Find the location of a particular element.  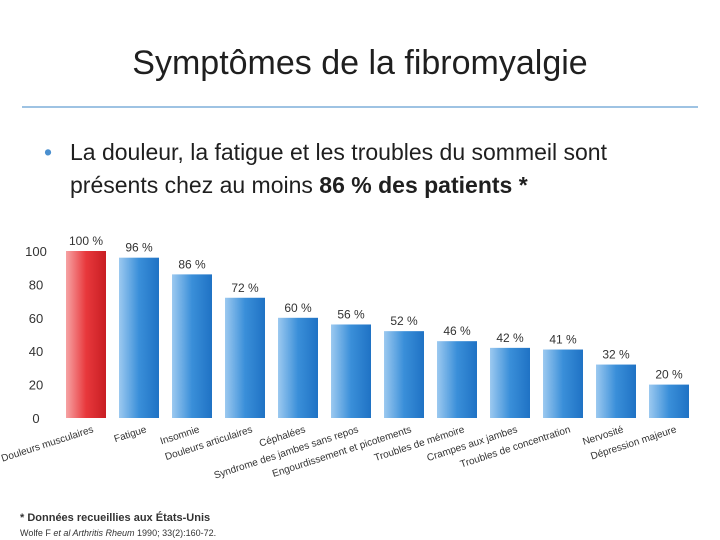

bar-value-label: 86 % is located at coordinates (192, 264).